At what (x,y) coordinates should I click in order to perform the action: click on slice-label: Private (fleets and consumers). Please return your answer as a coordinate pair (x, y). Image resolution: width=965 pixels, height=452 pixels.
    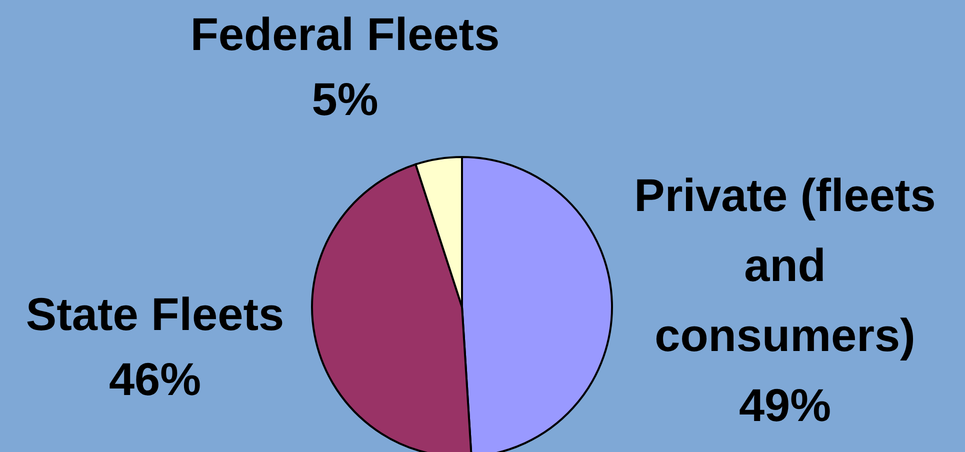
    Looking at the image, I should click on (785, 265).